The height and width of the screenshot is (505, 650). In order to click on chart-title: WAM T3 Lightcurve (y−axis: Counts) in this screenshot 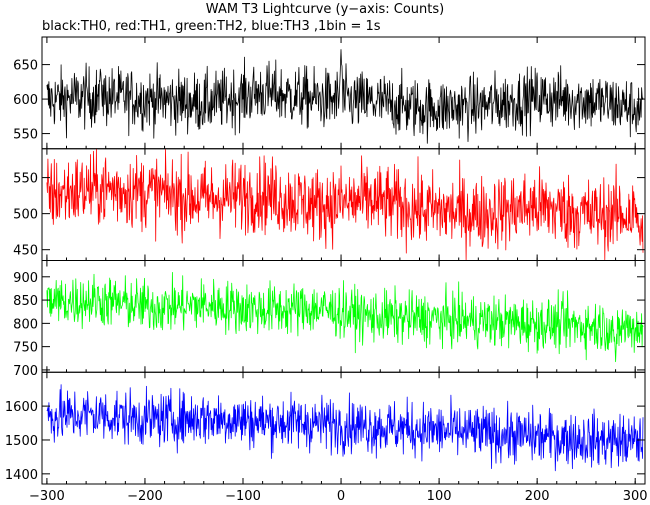, I will do `click(325, 9)`.